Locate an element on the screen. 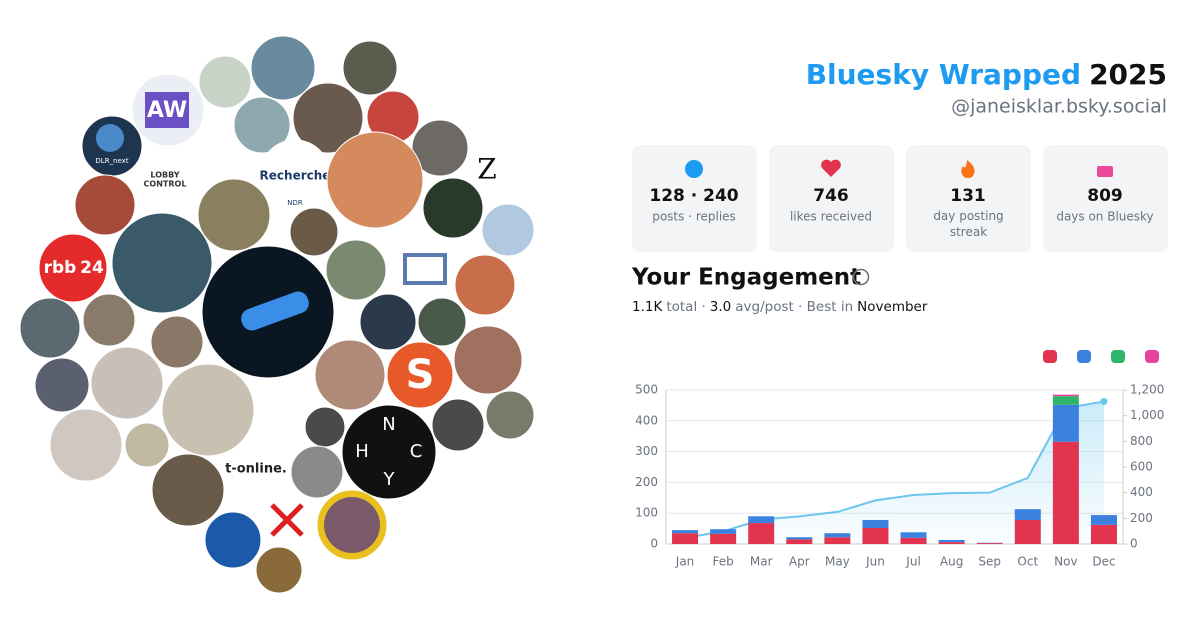  x-tick-label: Mar is located at coordinates (761, 562).